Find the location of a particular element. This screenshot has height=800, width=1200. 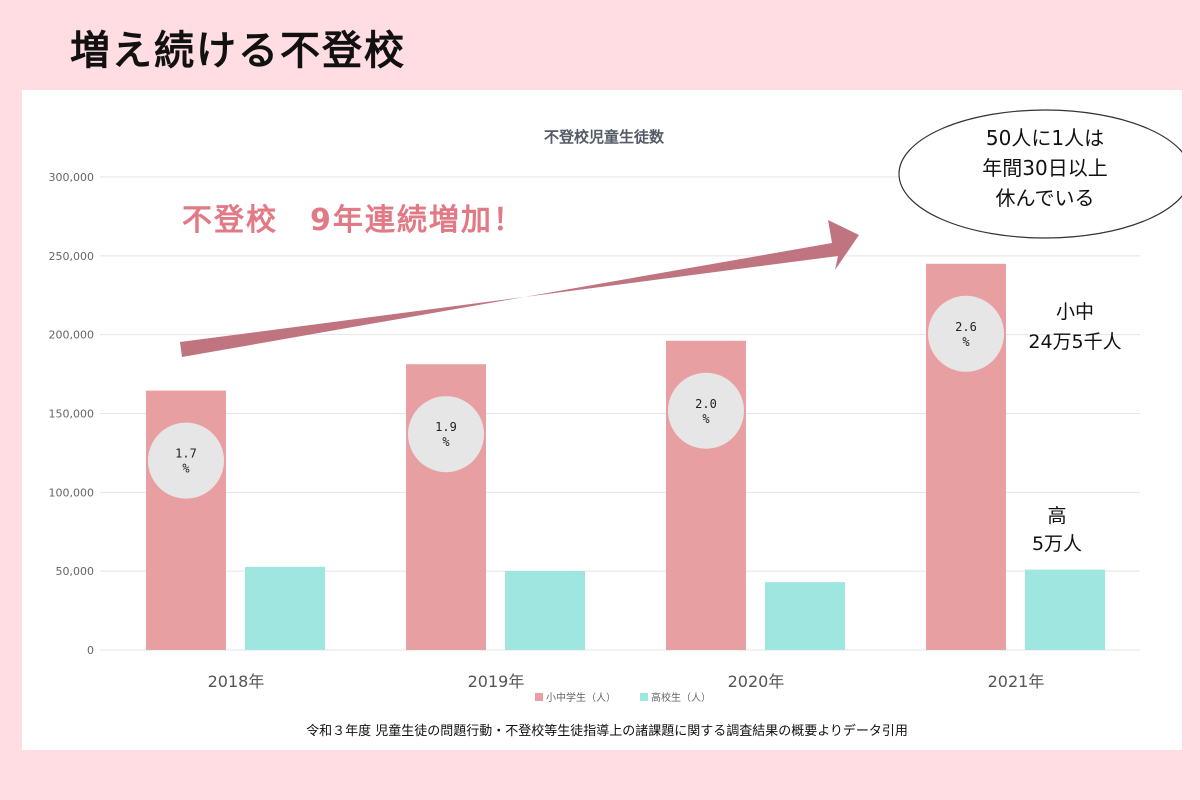

callout-ellipse is located at coordinates (1040, 174).